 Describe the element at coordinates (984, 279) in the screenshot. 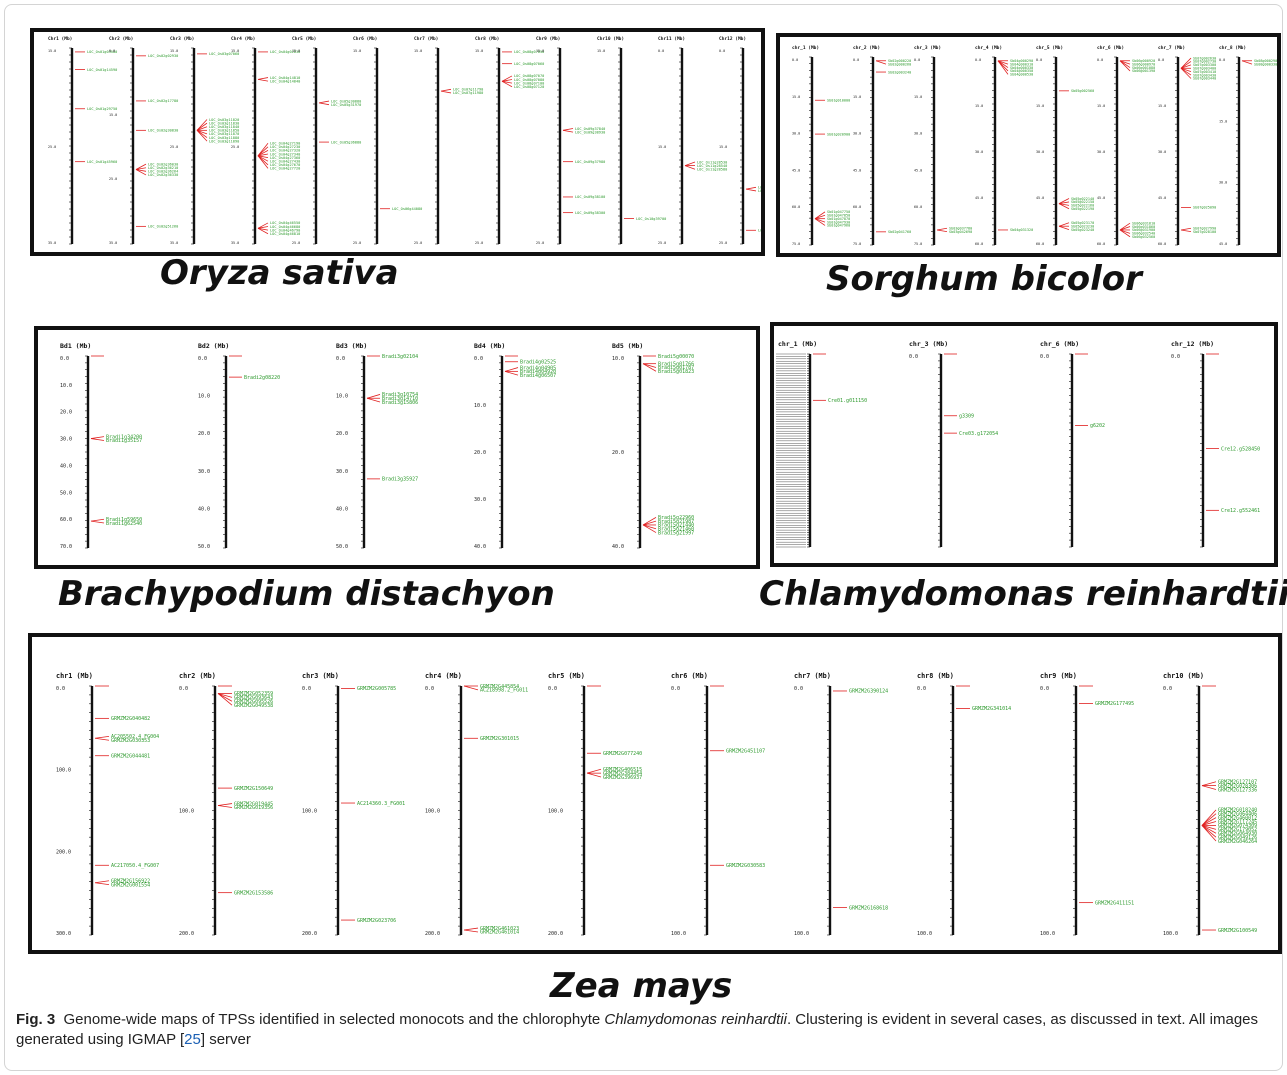

I see `species-title-sorghum: Sorghum bicolor` at that location.